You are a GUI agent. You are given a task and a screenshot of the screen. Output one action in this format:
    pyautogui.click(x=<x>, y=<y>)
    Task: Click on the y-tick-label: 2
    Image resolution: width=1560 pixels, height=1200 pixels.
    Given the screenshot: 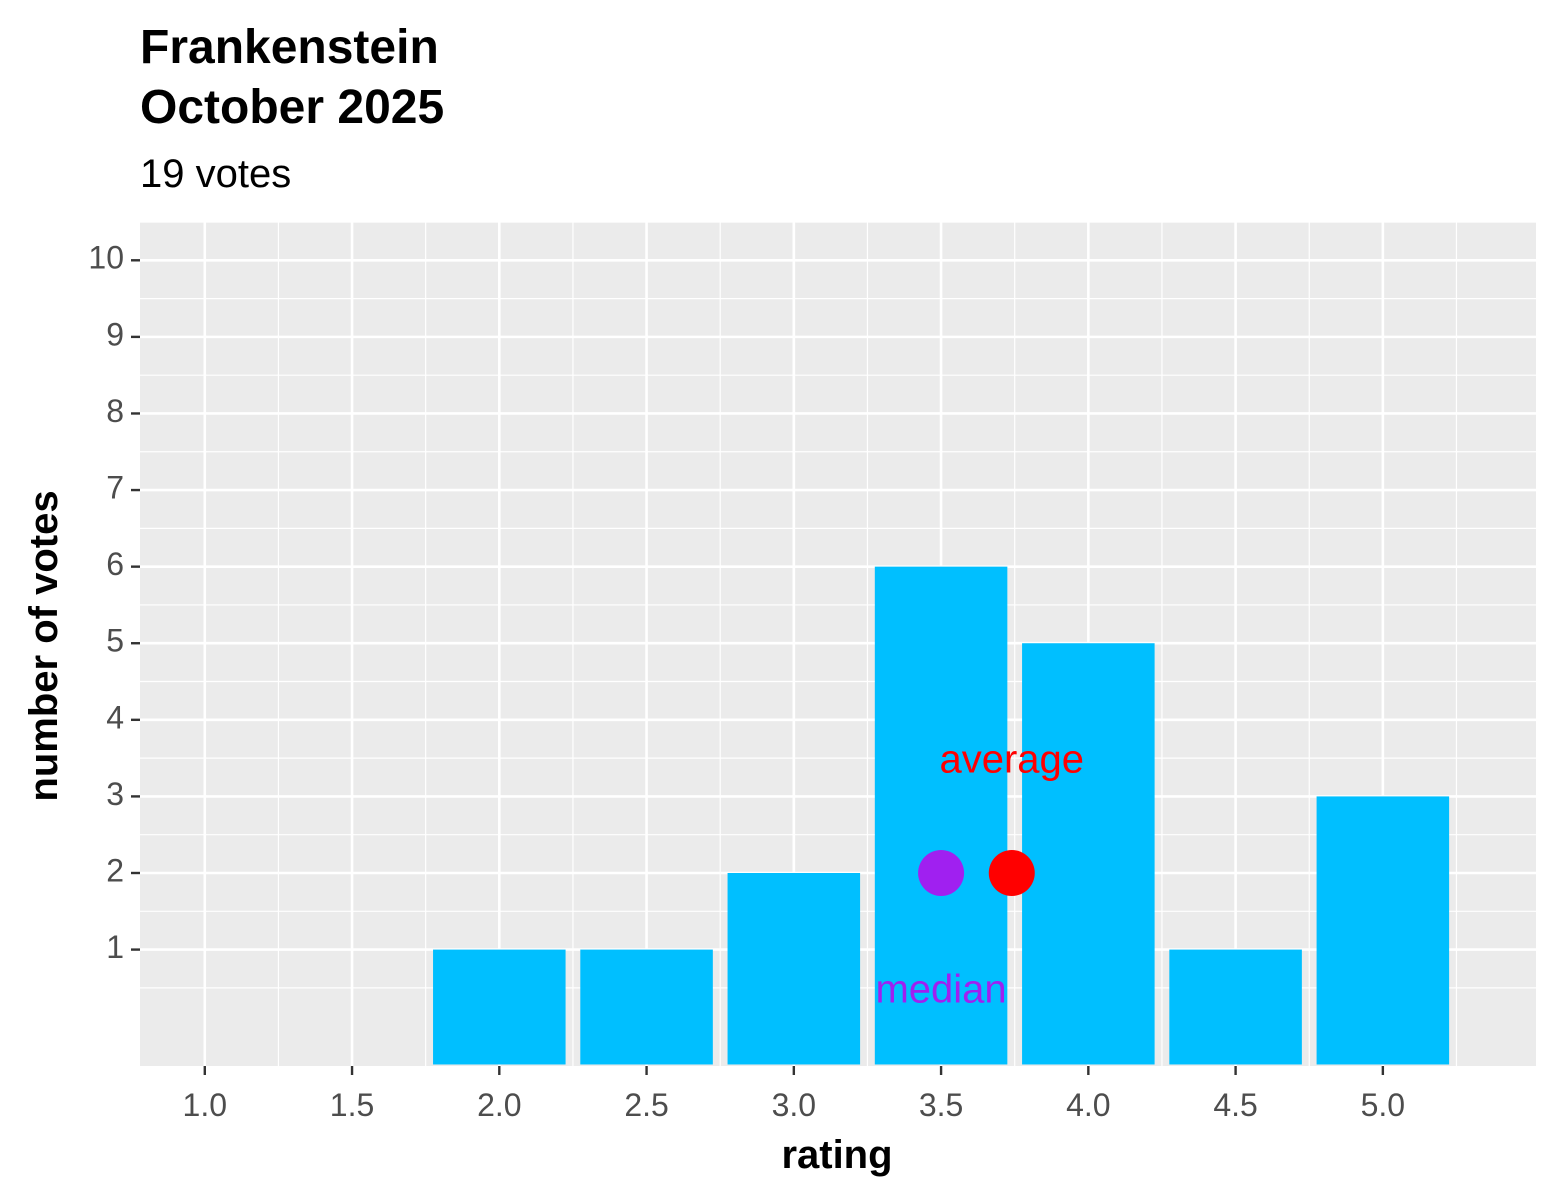 What is the action you would take?
    pyautogui.click(x=115, y=870)
    